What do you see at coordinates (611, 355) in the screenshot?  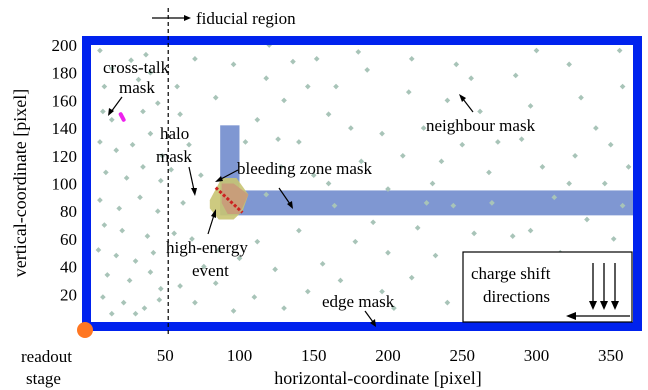 I see `x-tick-label: 350` at bounding box center [611, 355].